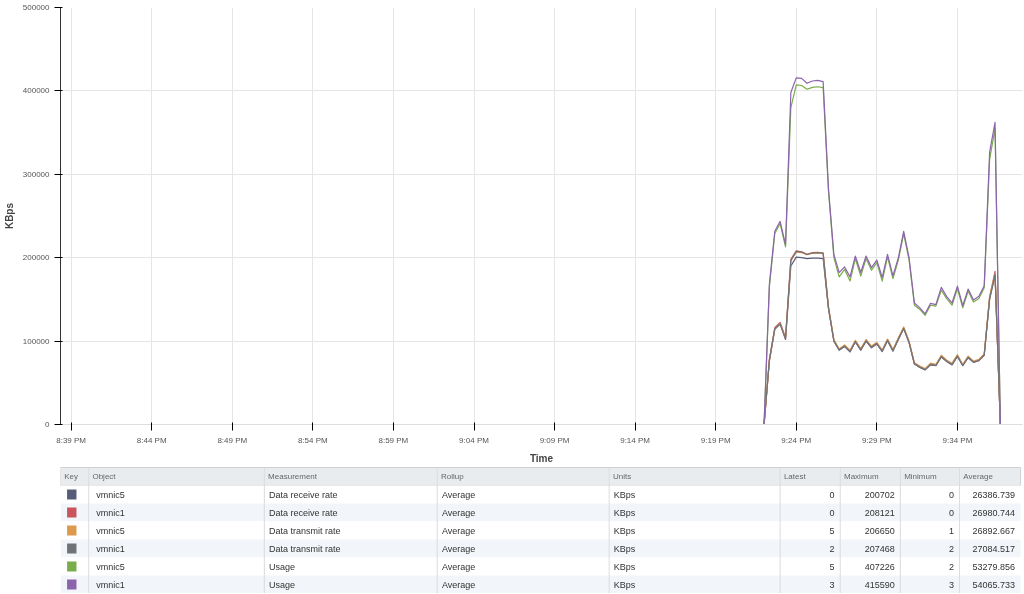 The image size is (1024, 594). Describe the element at coordinates (36, 7) in the screenshot. I see `y-tick-label: 500000` at that location.